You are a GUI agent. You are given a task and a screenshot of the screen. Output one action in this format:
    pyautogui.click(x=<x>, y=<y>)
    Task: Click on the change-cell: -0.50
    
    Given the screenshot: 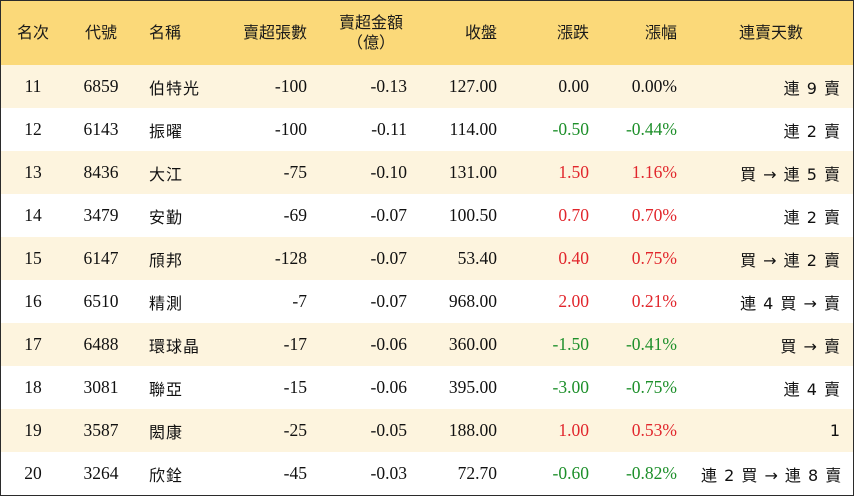 What is the action you would take?
    pyautogui.click(x=570, y=129)
    